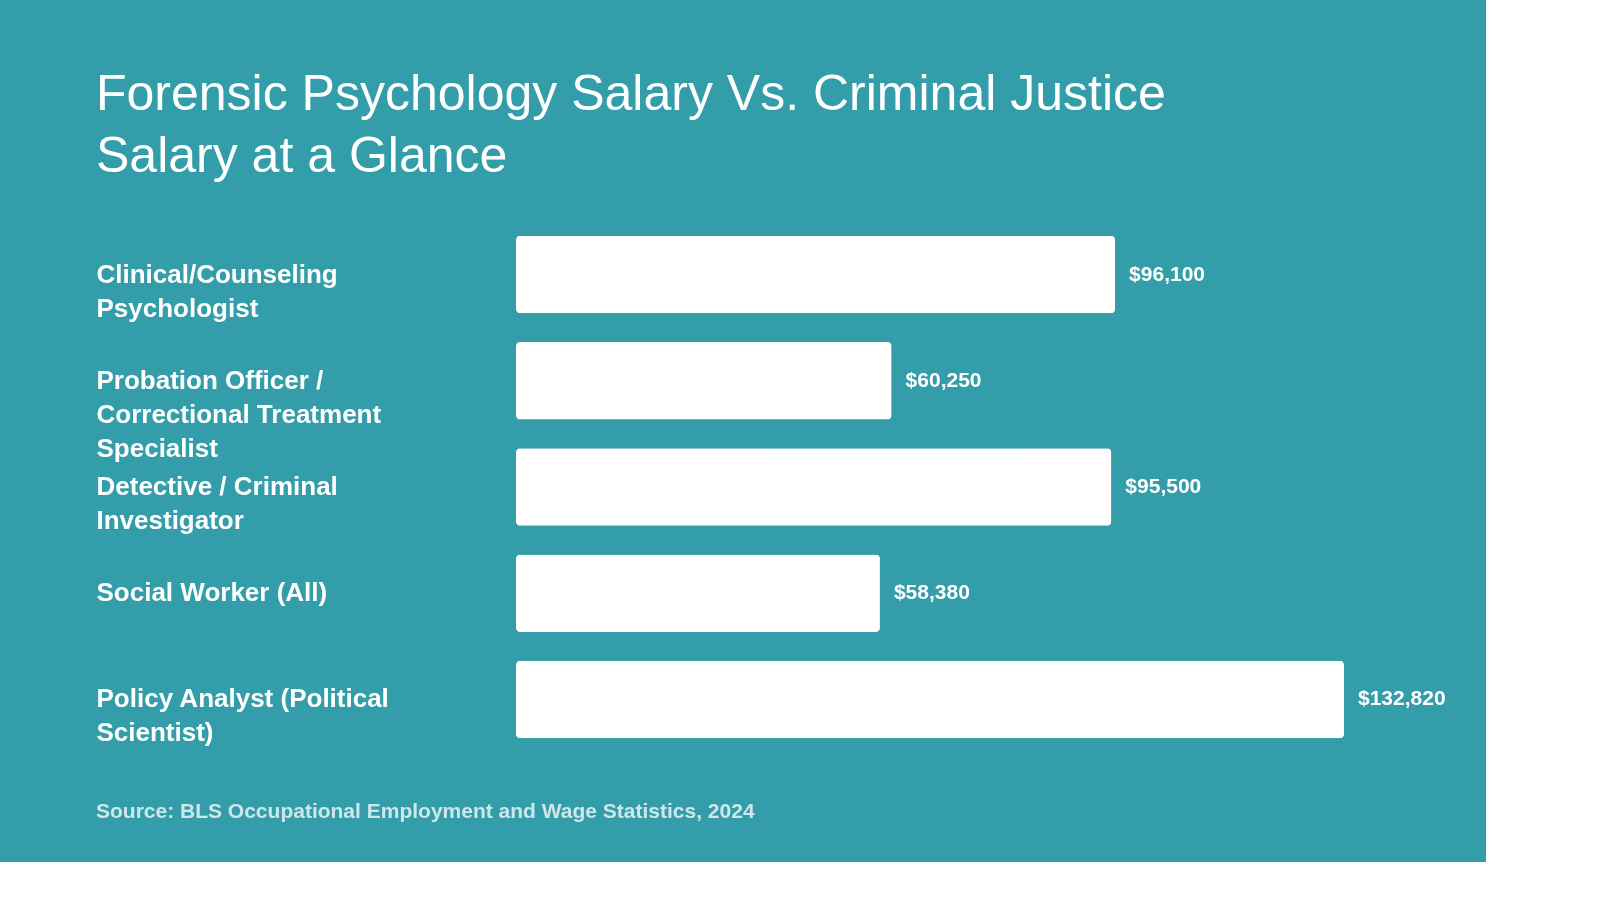  Describe the element at coordinates (931, 592) in the screenshot. I see `data-label: $58,380` at that location.